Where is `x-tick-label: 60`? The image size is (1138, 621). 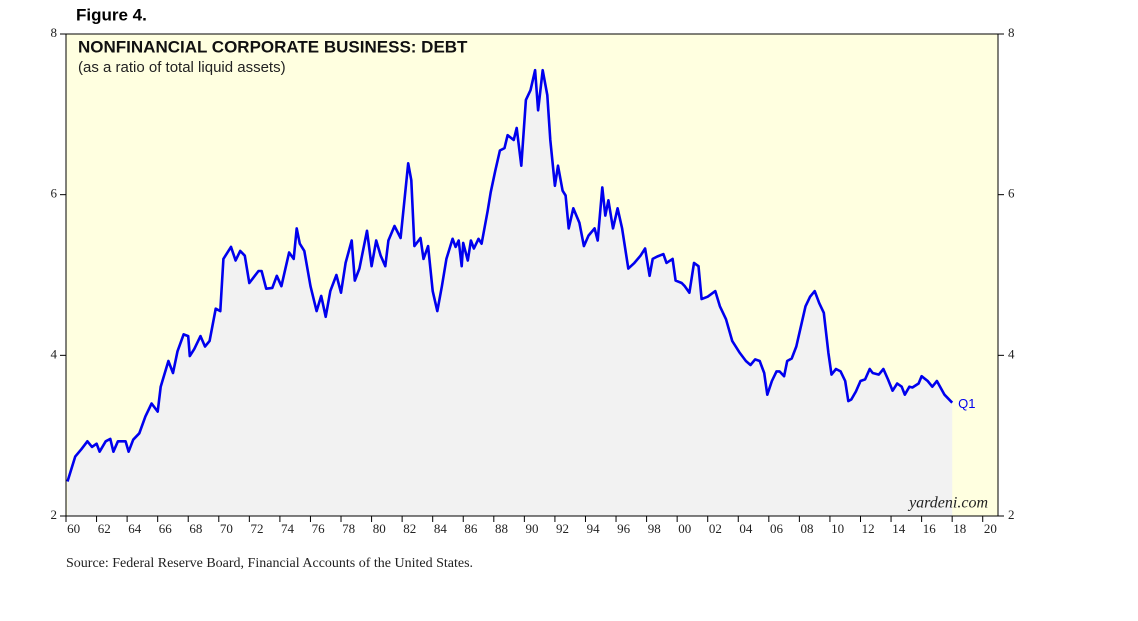
x-tick-label: 60 is located at coordinates (73, 528).